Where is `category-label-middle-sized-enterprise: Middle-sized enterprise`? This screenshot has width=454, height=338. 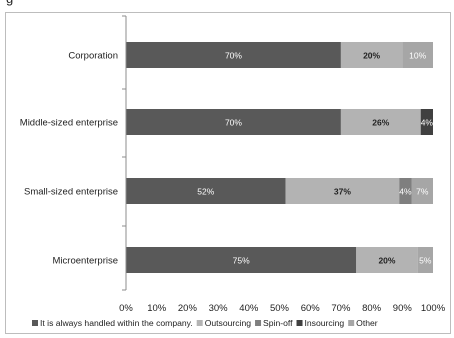
category-label-middle-sized-enterprise: Middle-sized enterprise is located at coordinates (69, 123).